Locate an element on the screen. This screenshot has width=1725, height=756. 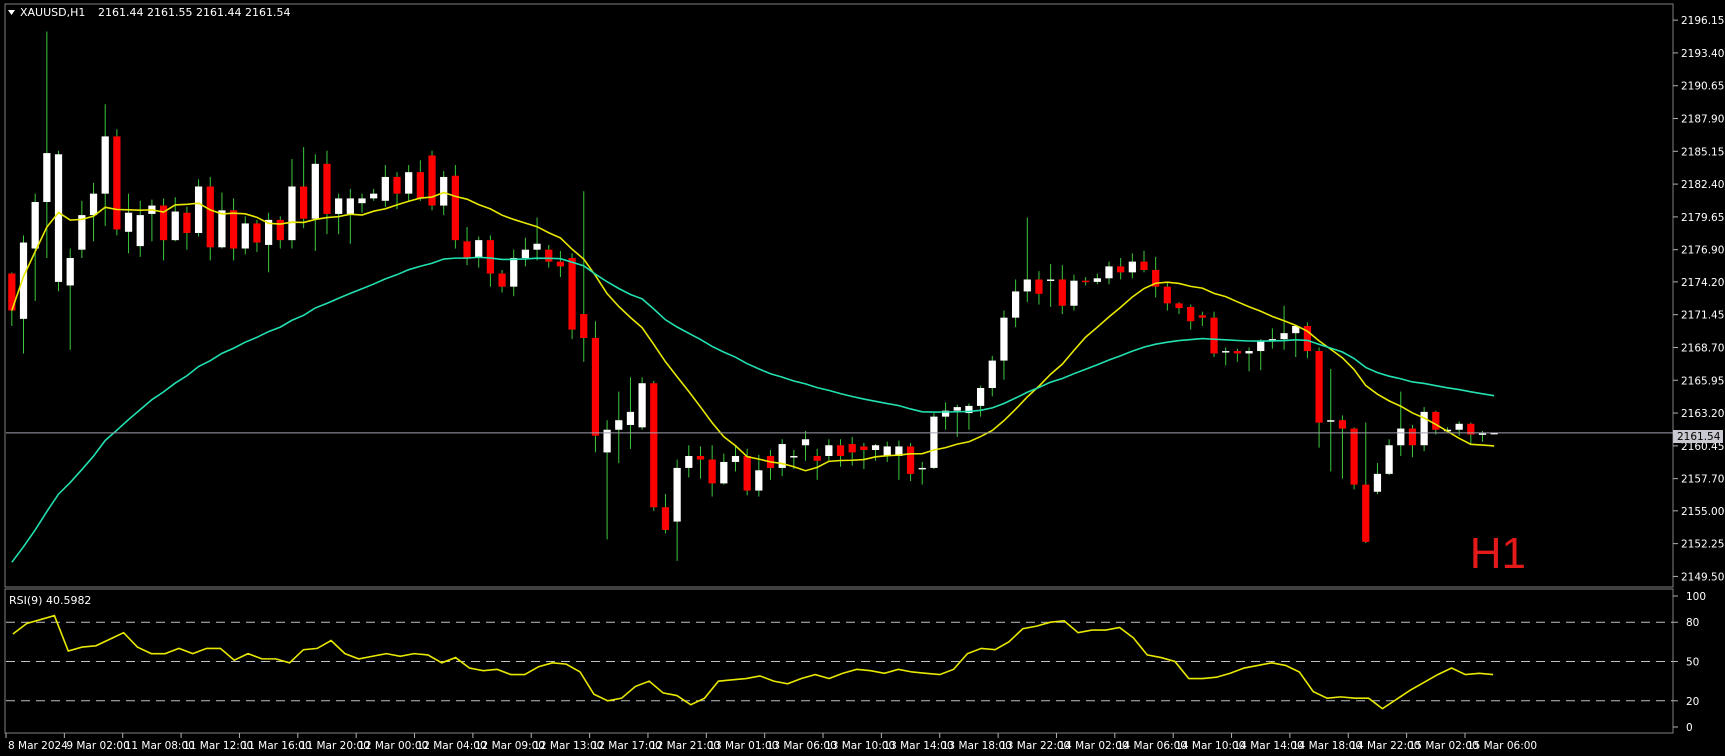
time-tick-label: 13 Mar 06:00 is located at coordinates (802, 746).